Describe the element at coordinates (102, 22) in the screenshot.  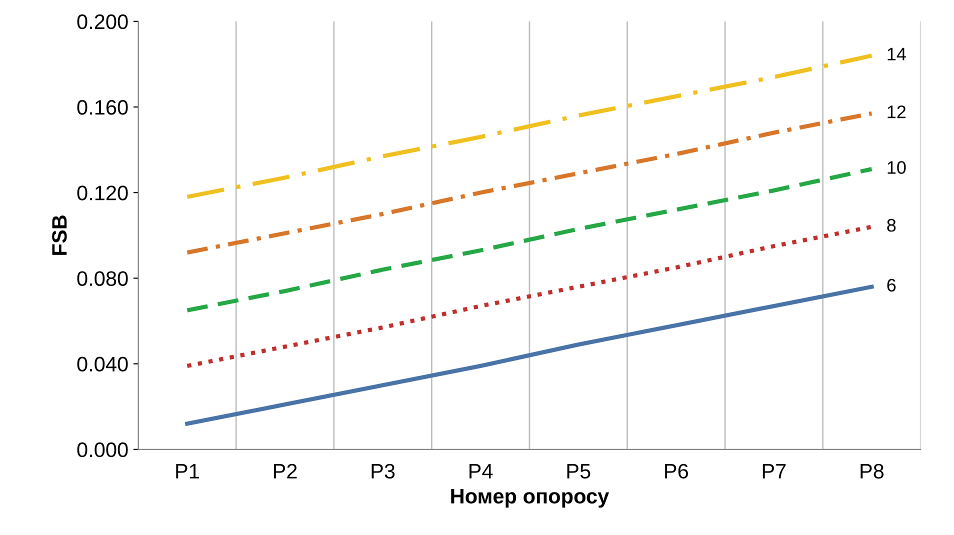
I see `y-tick-label: 0.200` at that location.